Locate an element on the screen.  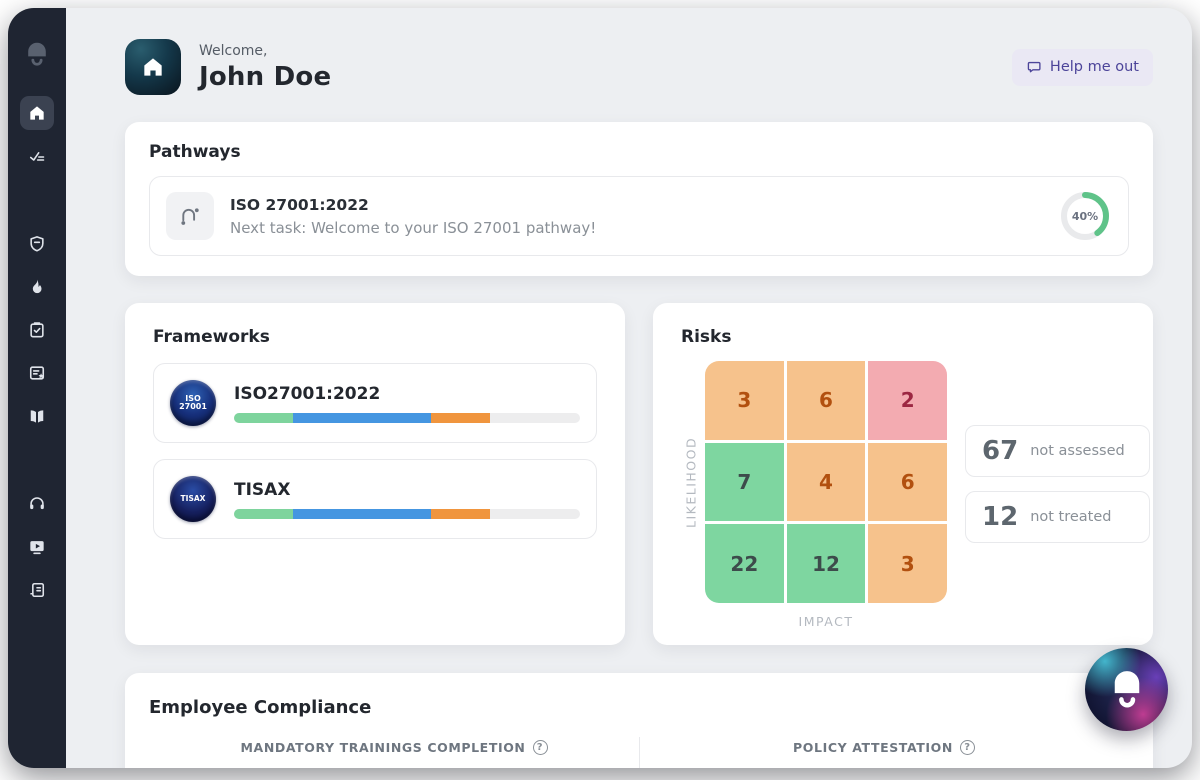
tasks-check-icon is located at coordinates (37, 156).